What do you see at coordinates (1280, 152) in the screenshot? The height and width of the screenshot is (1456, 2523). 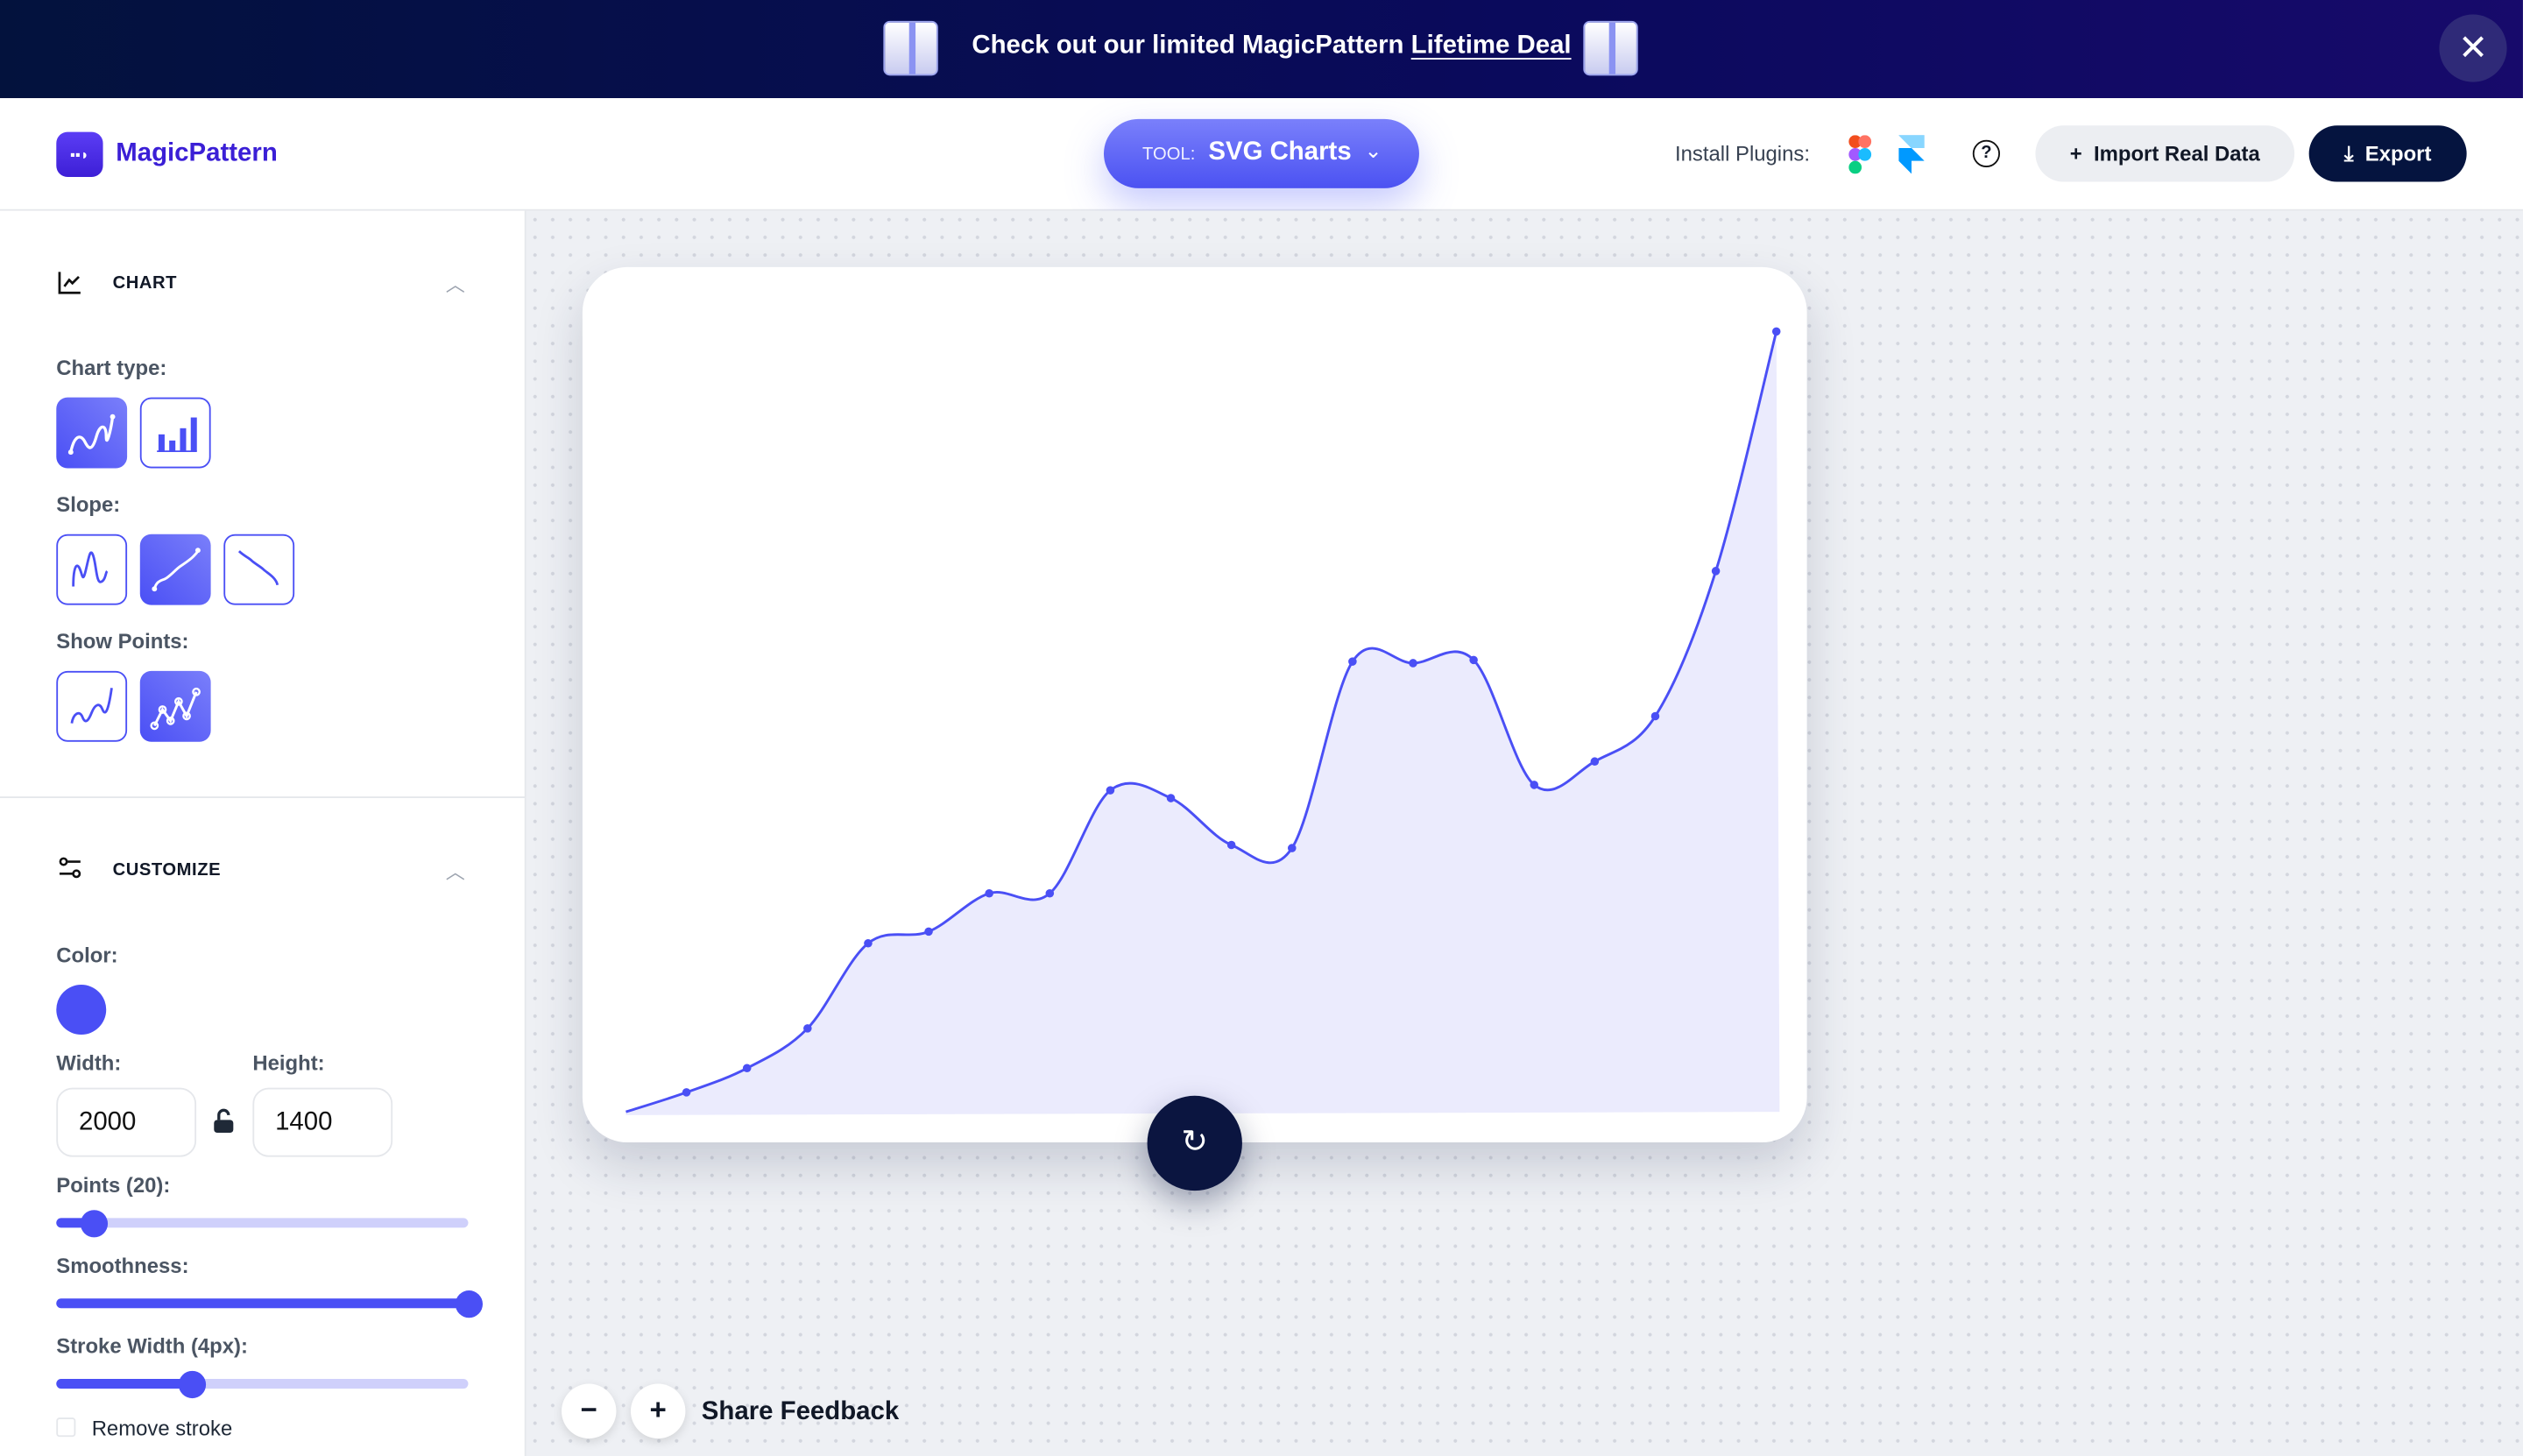 I see `tool-value: SVG Charts` at bounding box center [1280, 152].